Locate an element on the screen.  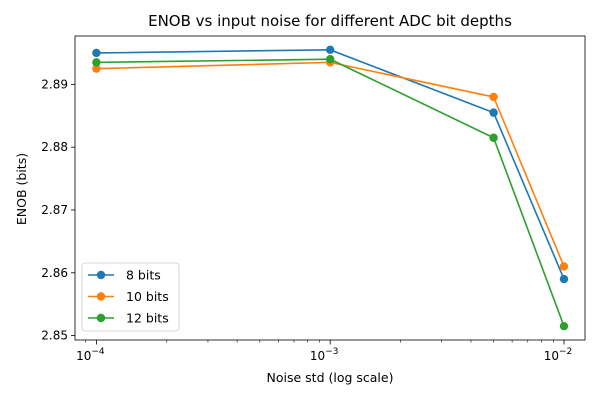
y-tick-label: 2.85 is located at coordinates (54, 336).